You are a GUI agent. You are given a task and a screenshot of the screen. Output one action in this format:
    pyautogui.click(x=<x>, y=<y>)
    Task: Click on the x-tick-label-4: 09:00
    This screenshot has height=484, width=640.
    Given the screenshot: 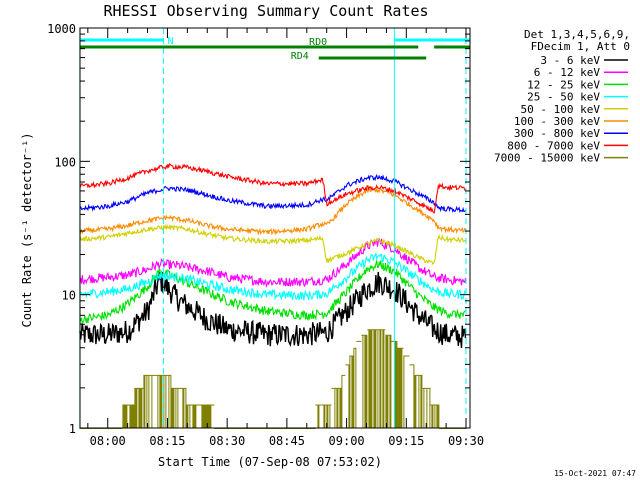 What is the action you would take?
    pyautogui.click(x=347, y=441)
    